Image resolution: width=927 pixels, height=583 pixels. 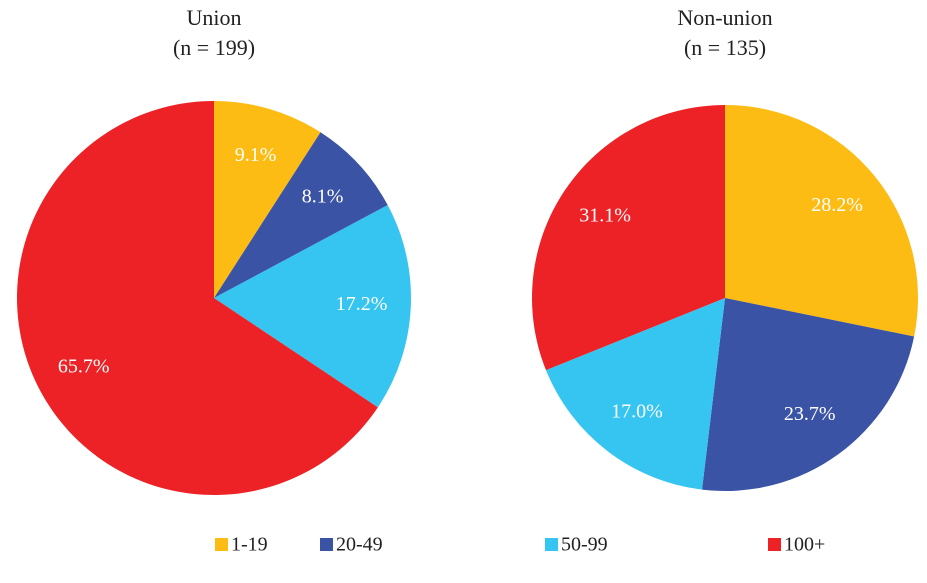 What do you see at coordinates (810, 414) in the screenshot?
I see `value-label: 23.7%` at bounding box center [810, 414].